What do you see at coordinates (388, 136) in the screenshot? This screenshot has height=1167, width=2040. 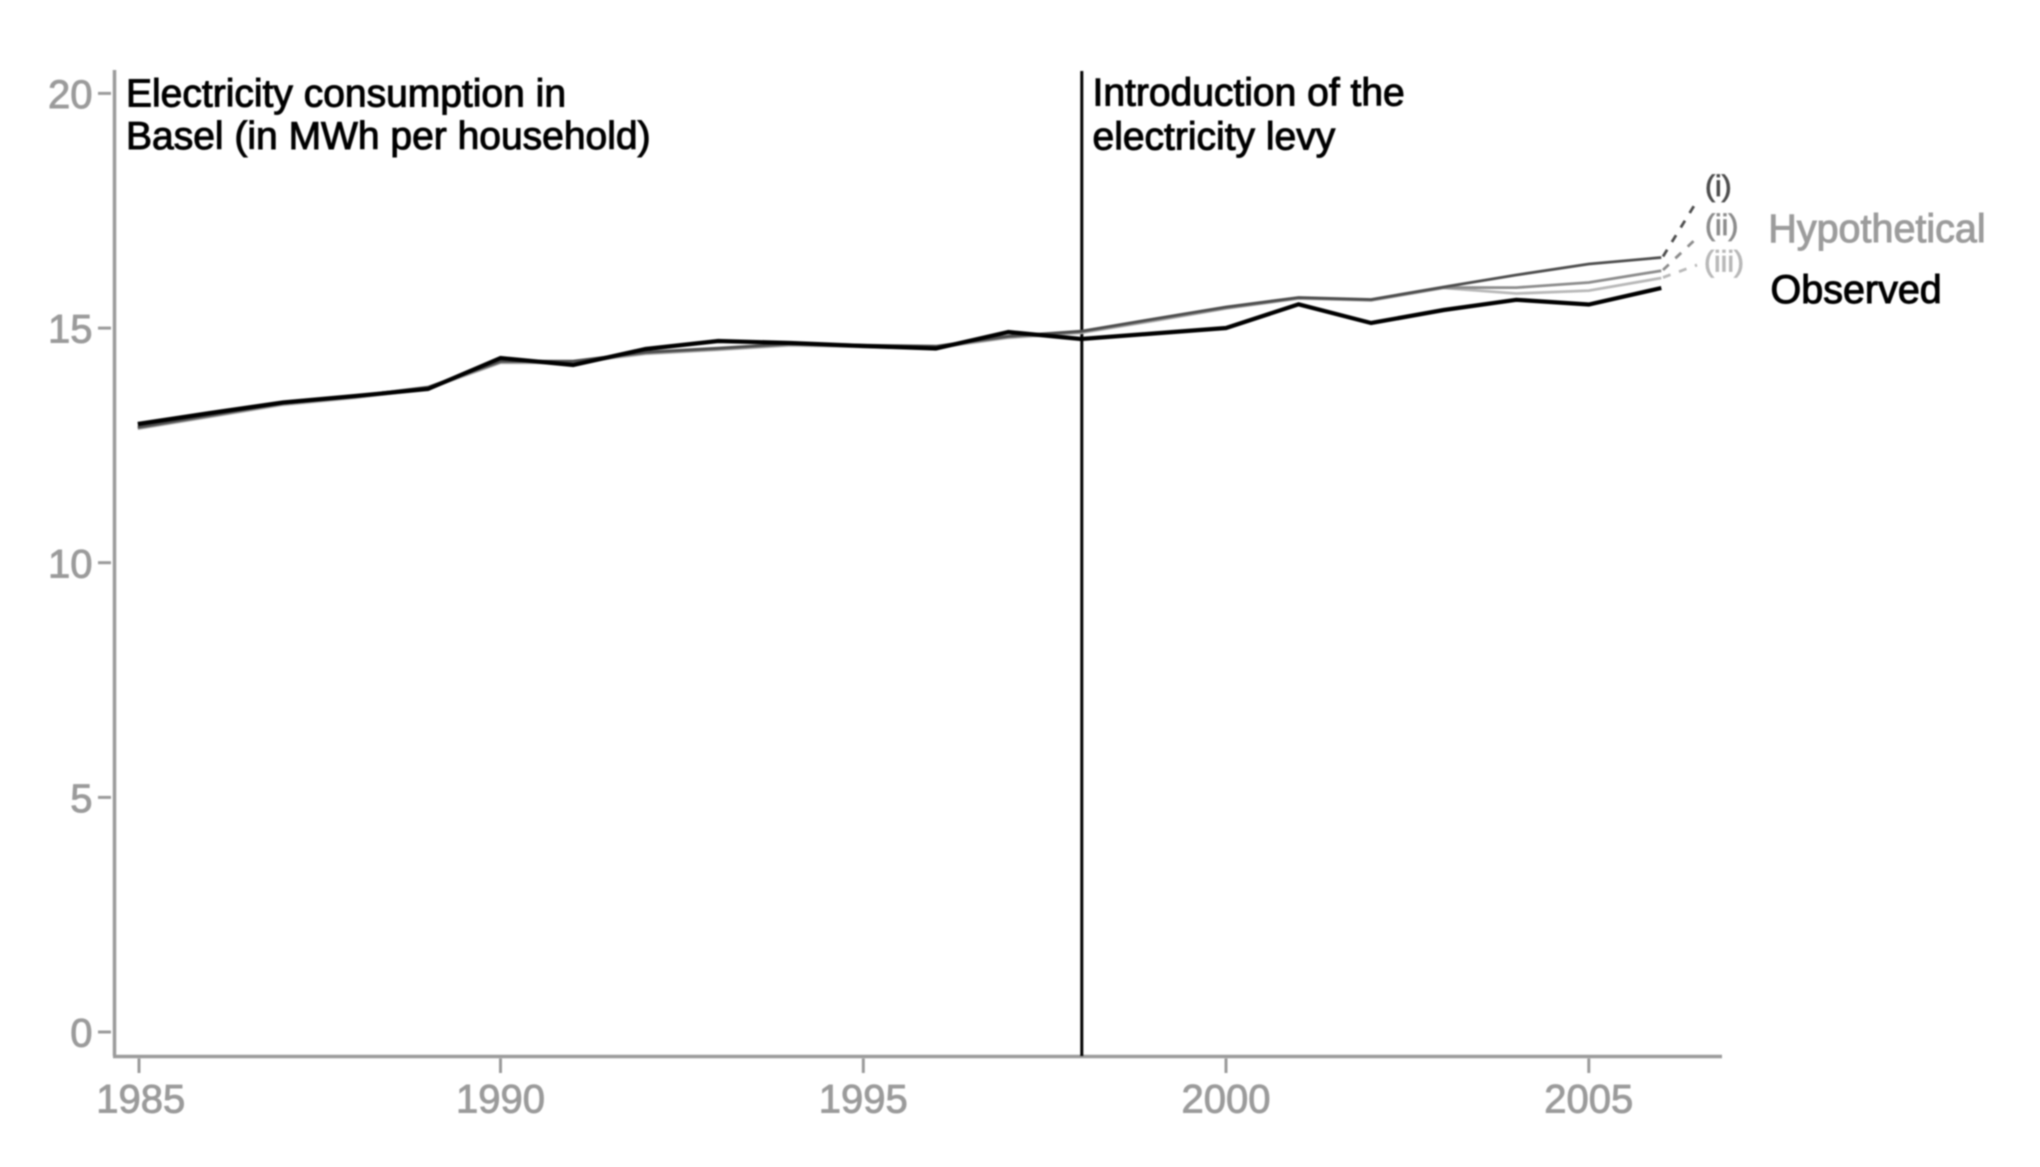 I see `svg-text: Basel (in MWh per household)` at bounding box center [388, 136].